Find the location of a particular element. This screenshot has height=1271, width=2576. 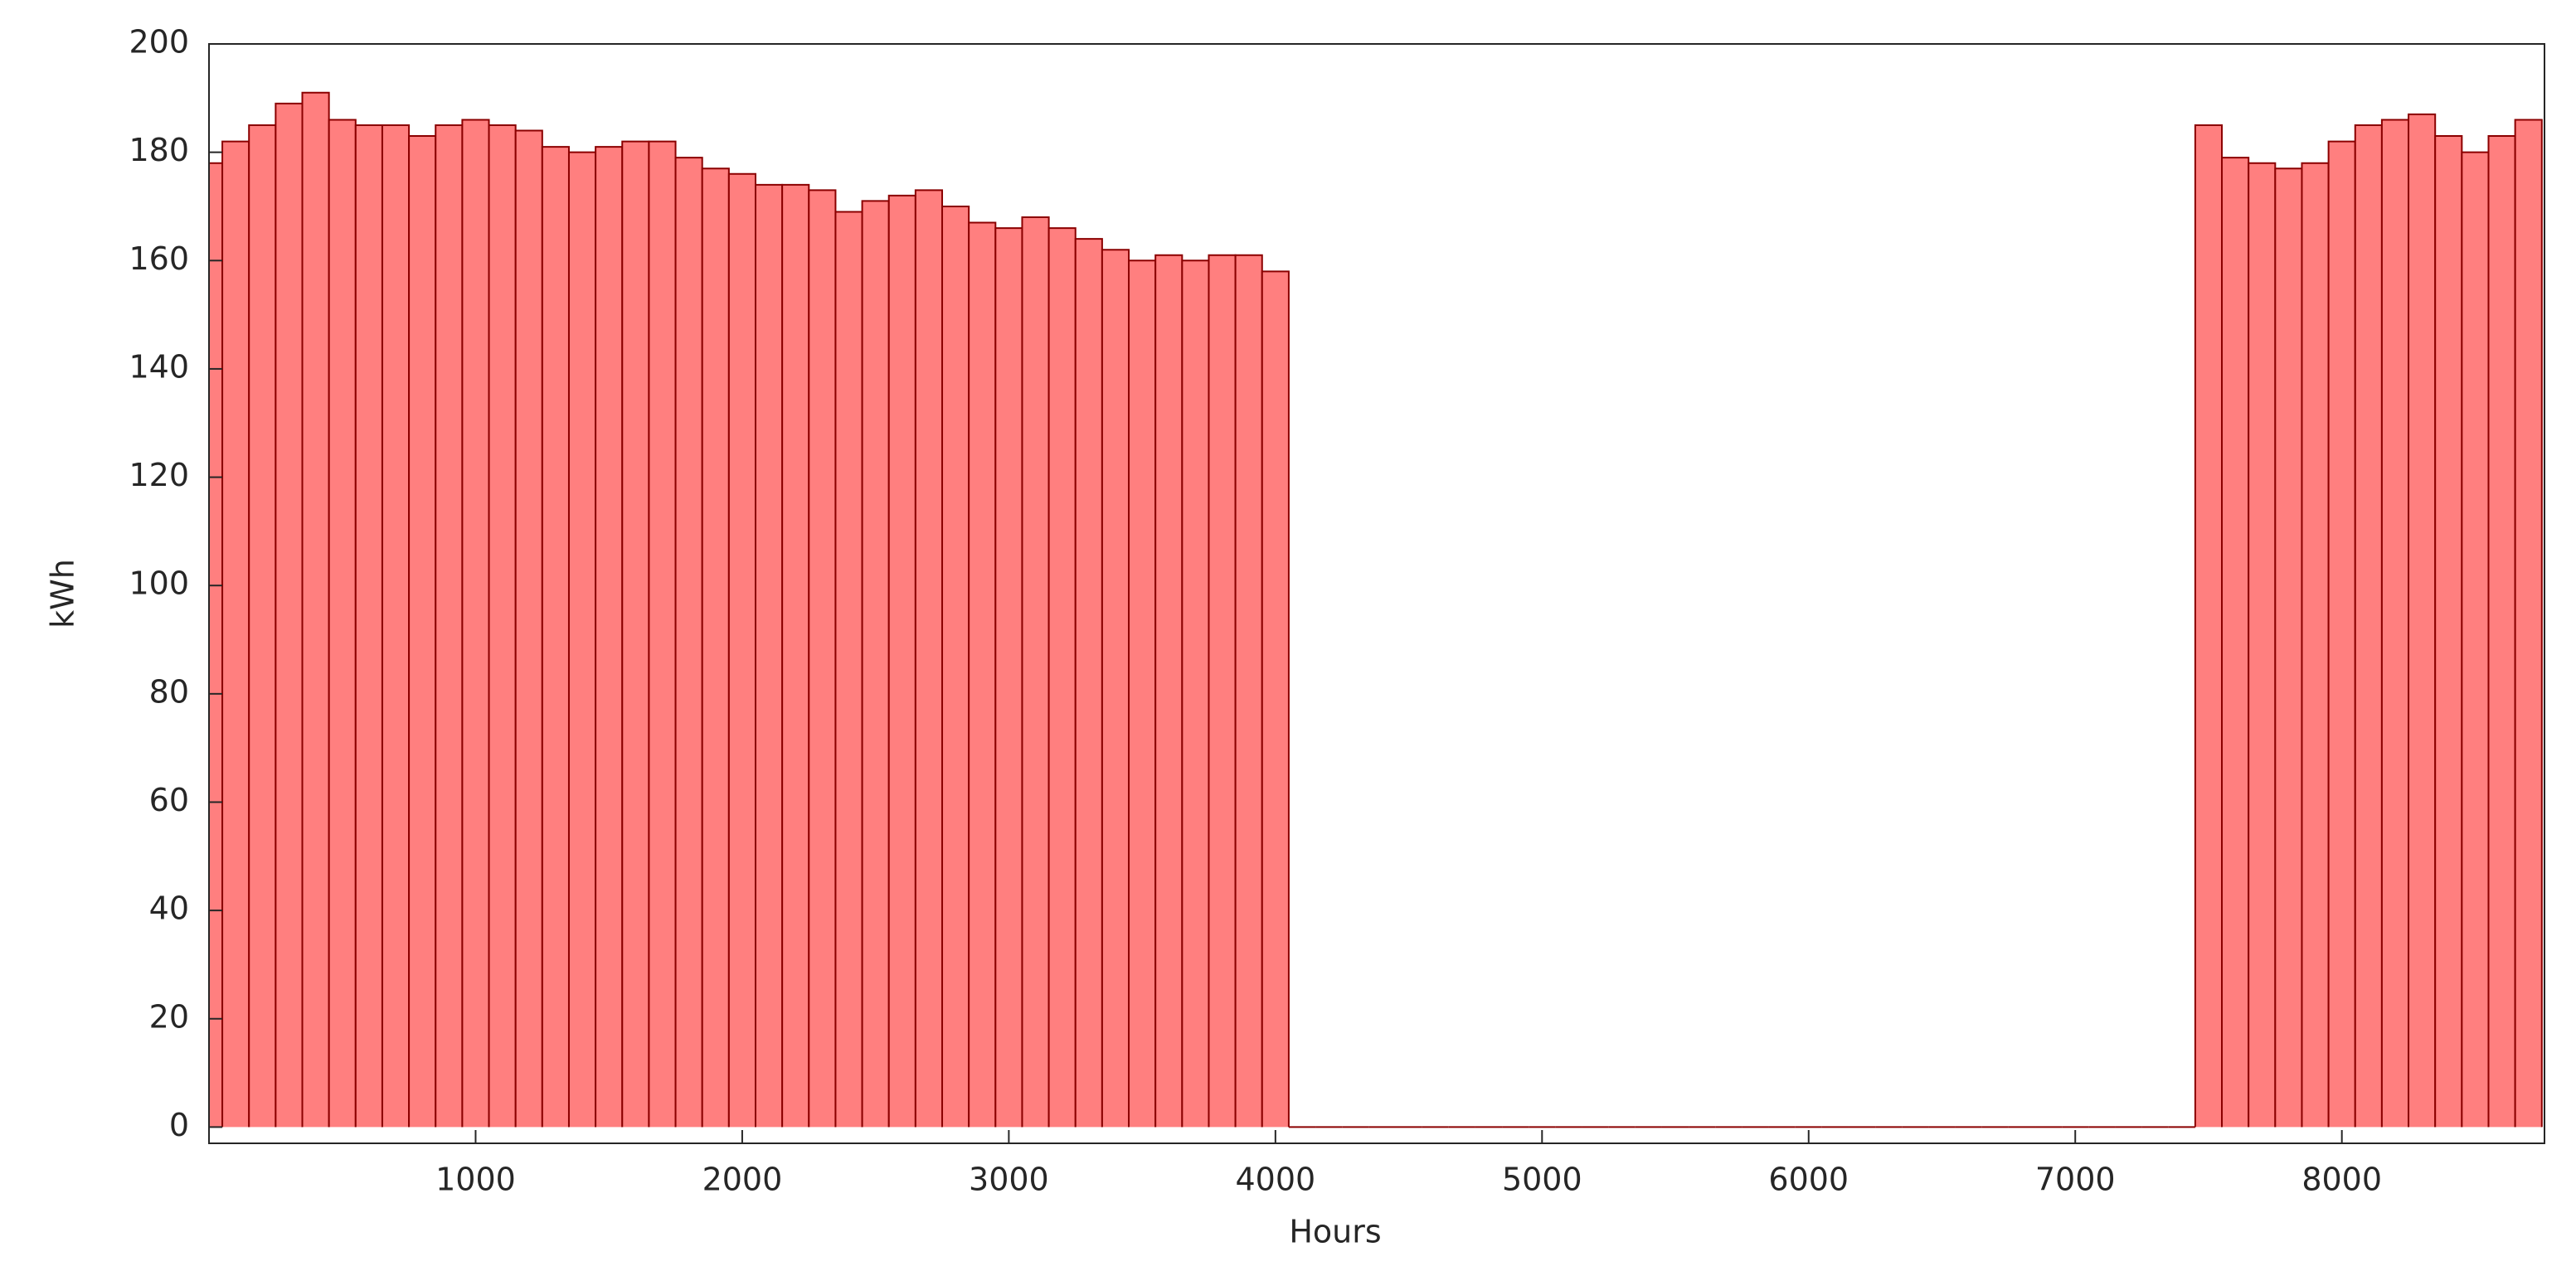

x-axis-label: Hours is located at coordinates (1335, 1232).